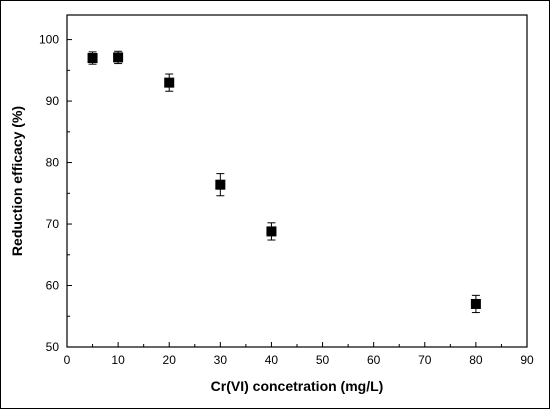 The height and width of the screenshot is (409, 550). I want to click on x-tick-label: 90, so click(527, 360).